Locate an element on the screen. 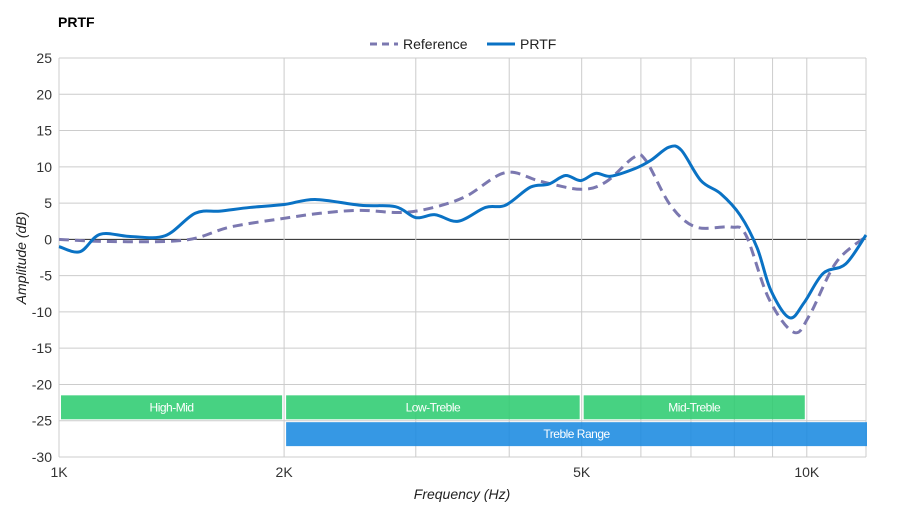 The image size is (900, 525). band-label: Mid-Treble is located at coordinates (694, 407).